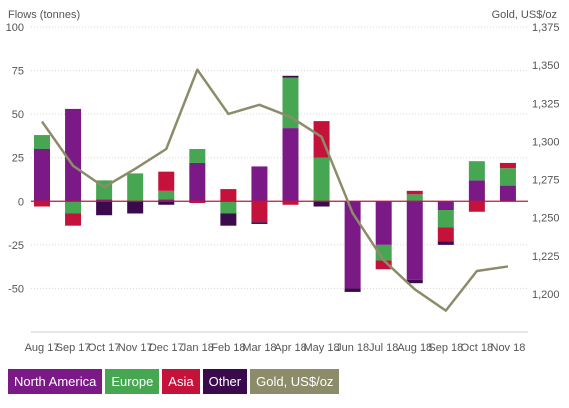 The image size is (569, 408). I want to click on x-tick-label: Sep 18, so click(445, 348).